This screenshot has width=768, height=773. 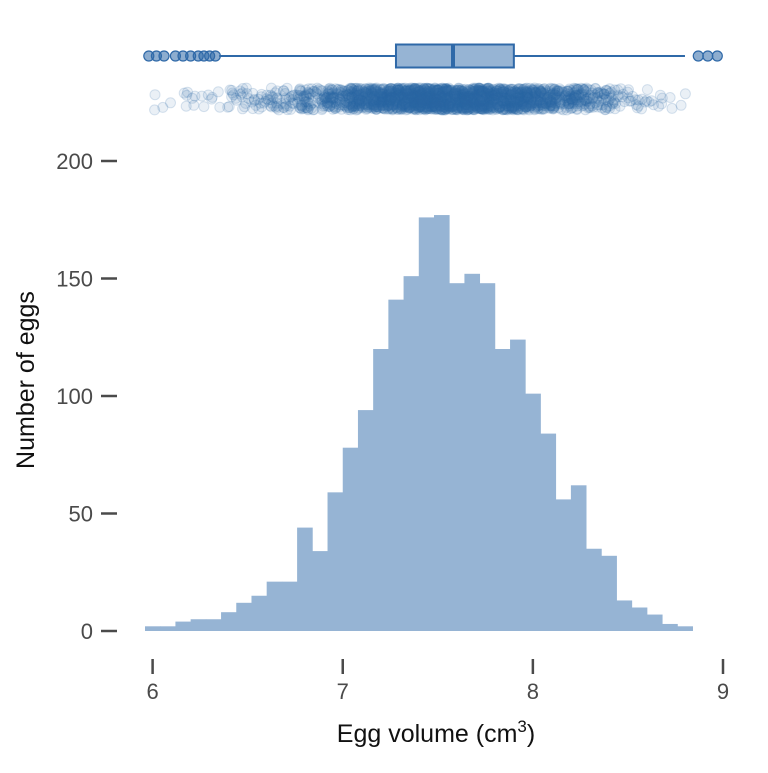 What do you see at coordinates (343, 691) in the screenshot?
I see `x-tick-label: 7` at bounding box center [343, 691].